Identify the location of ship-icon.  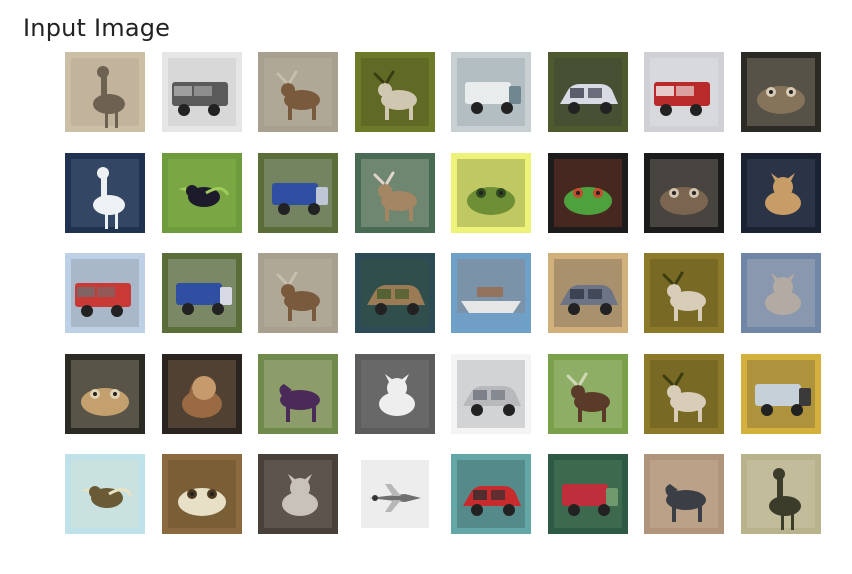
(491, 293).